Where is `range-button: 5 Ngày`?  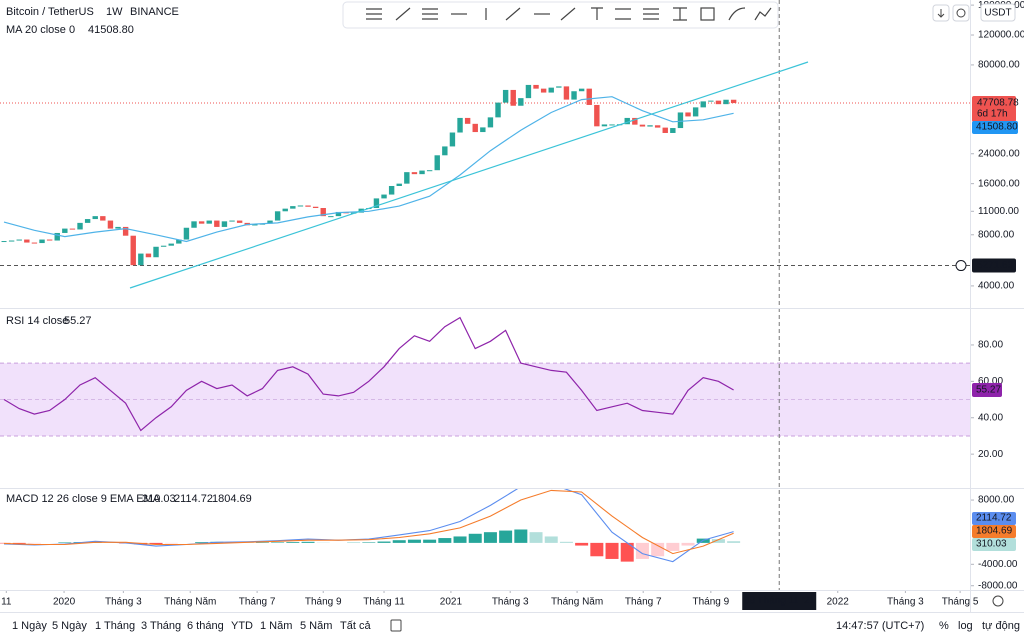
range-button: 5 Ngày is located at coordinates (69, 626).